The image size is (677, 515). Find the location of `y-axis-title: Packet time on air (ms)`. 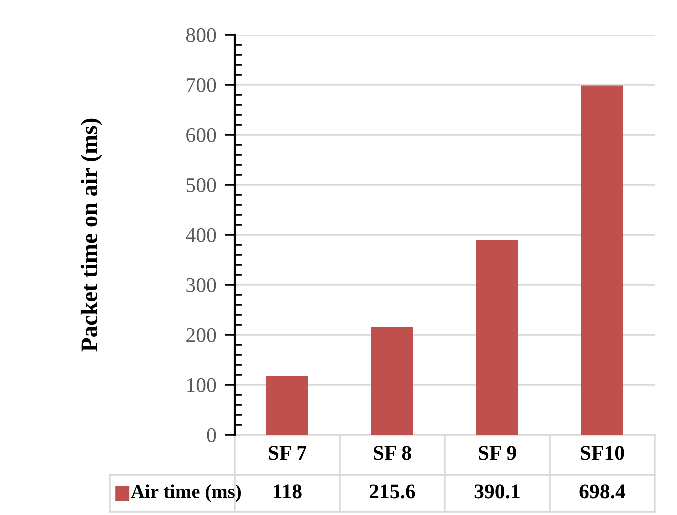

y-axis-title: Packet time on air (ms) is located at coordinates (91, 235).